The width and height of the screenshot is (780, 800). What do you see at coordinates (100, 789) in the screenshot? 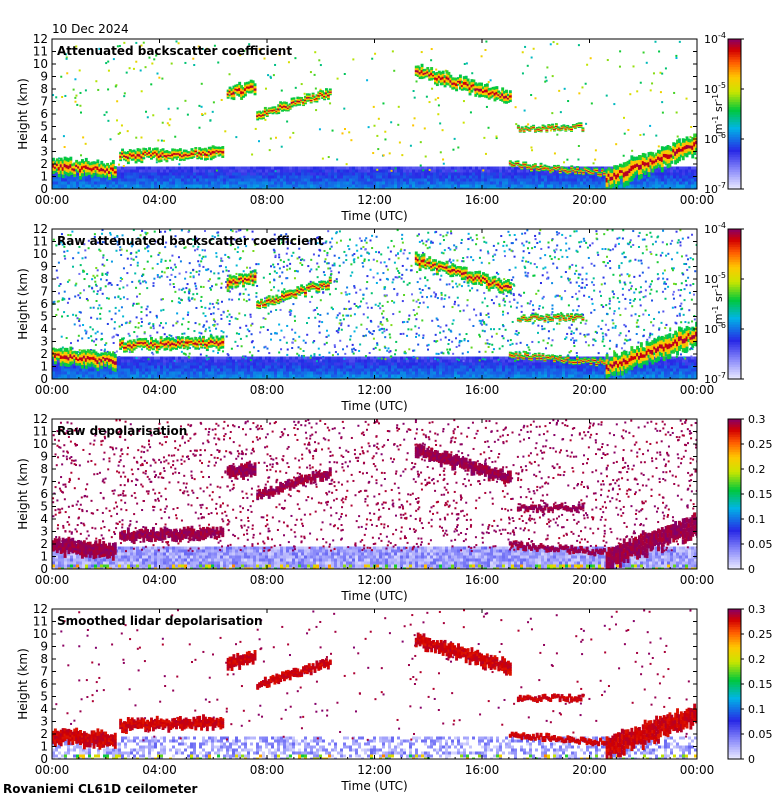
I see `site-label: Rovaniemi CL61D ceilometer` at bounding box center [100, 789].